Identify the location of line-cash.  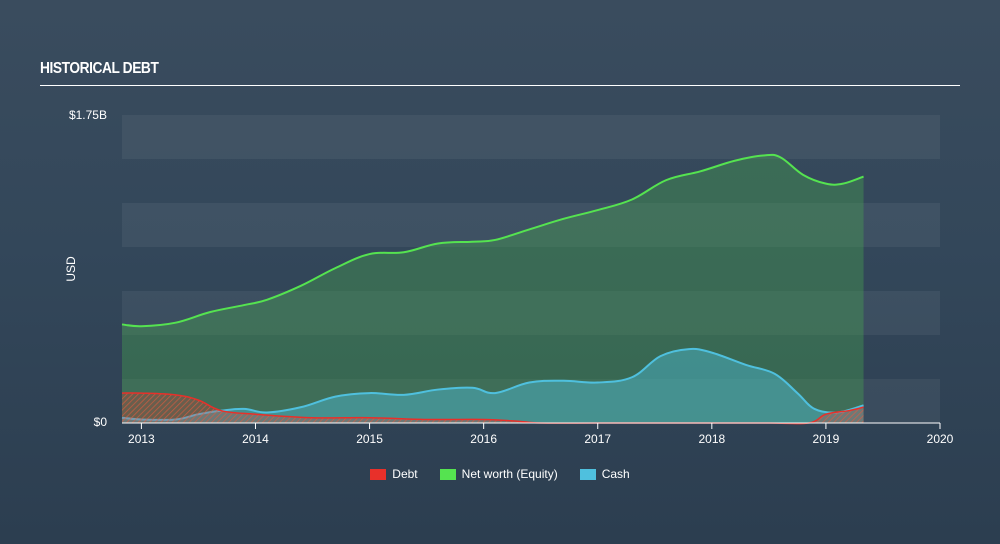
(492, 384).